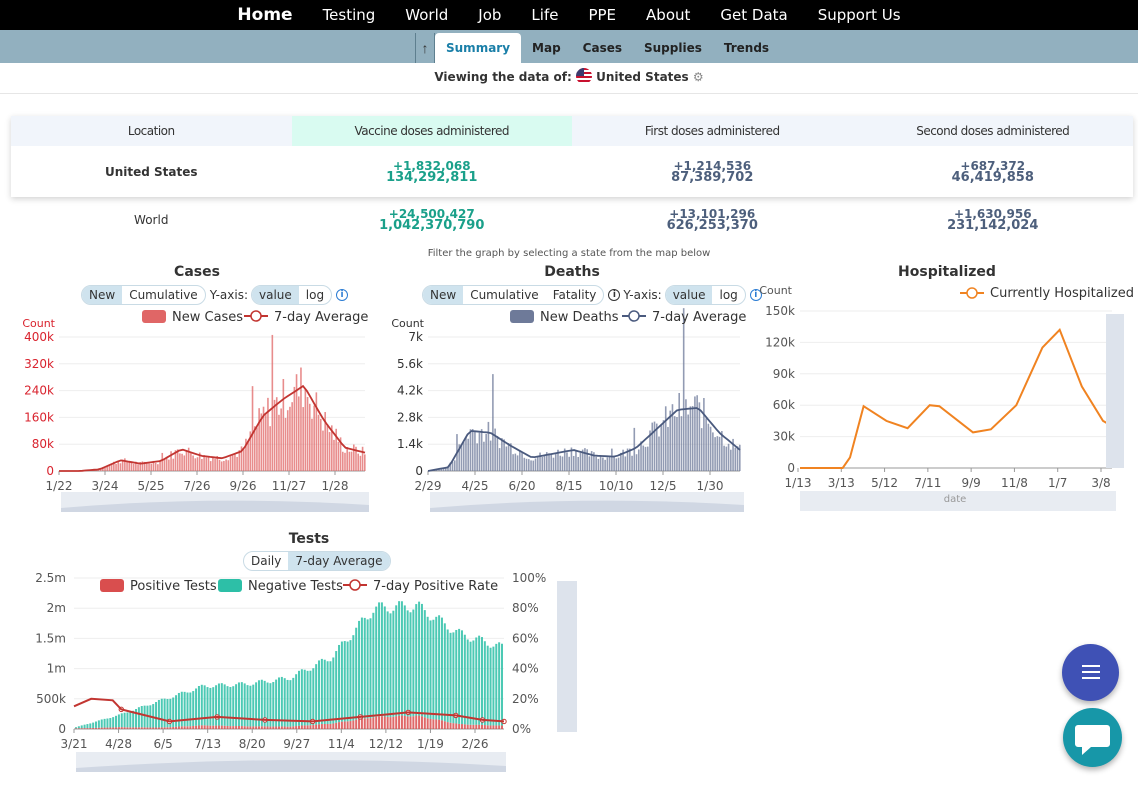 Image resolution: width=1138 pixels, height=812 pixels. I want to click on menu-button, so click(1090, 672).